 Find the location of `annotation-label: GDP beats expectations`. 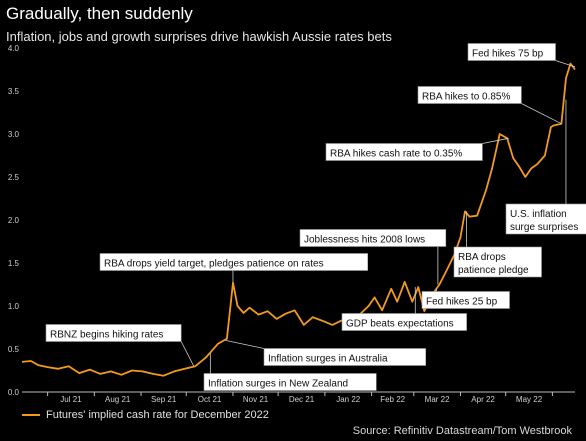

annotation-label: GDP beats expectations is located at coordinates (400, 324).